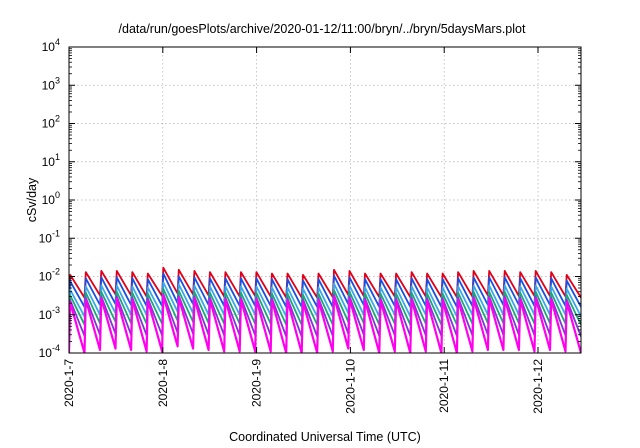 The height and width of the screenshot is (448, 640). I want to click on x-tick-label: 2020-1-8, so click(163, 383).